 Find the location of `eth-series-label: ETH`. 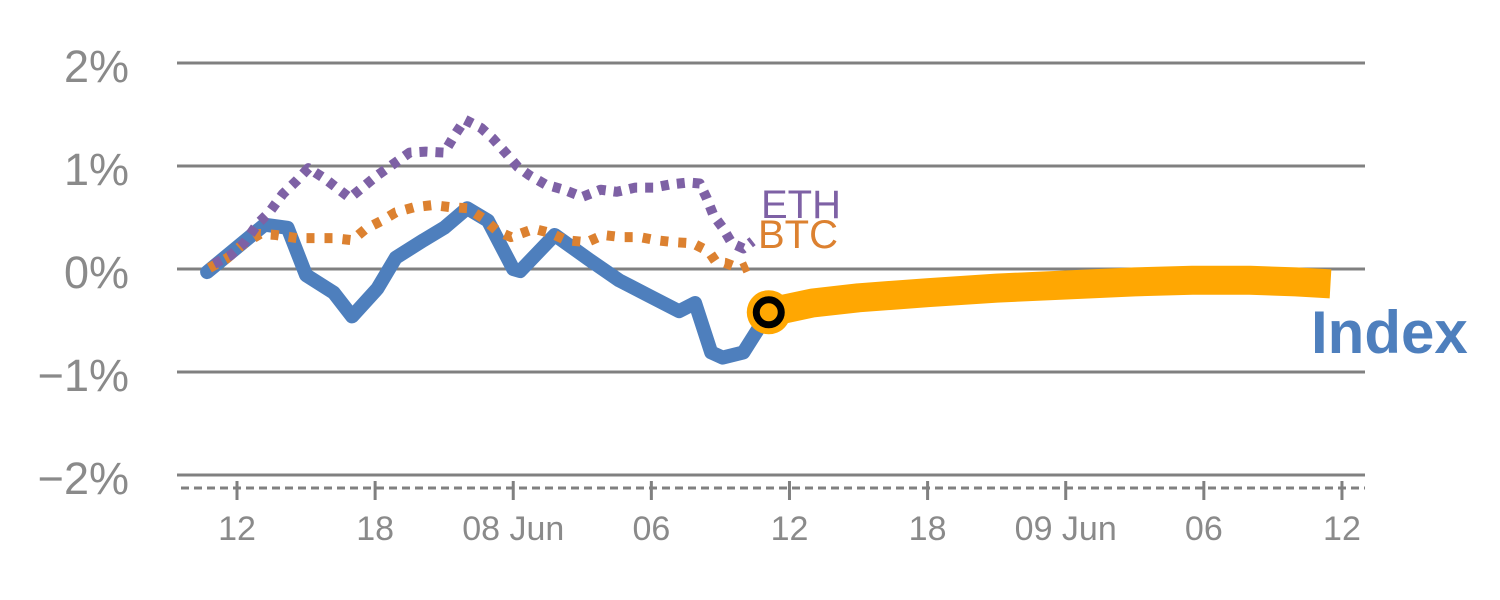

eth-series-label: ETH is located at coordinates (801, 205).